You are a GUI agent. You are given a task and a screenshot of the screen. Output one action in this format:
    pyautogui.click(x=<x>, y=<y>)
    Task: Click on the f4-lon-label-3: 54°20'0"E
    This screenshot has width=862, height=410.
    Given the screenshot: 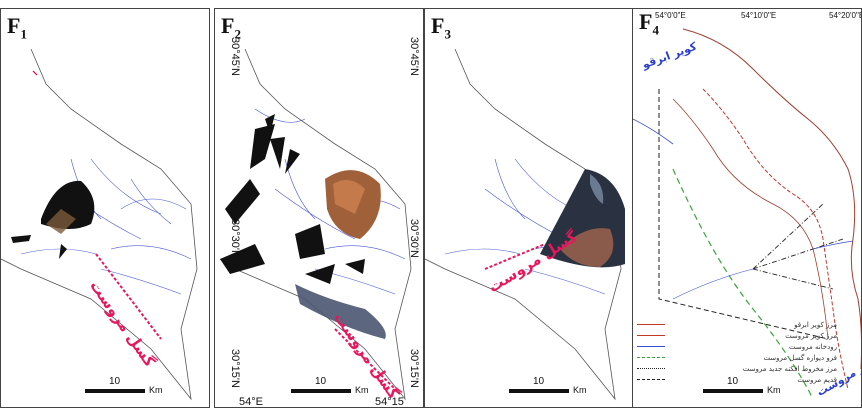 What is the action you would take?
    pyautogui.click(x=845, y=15)
    